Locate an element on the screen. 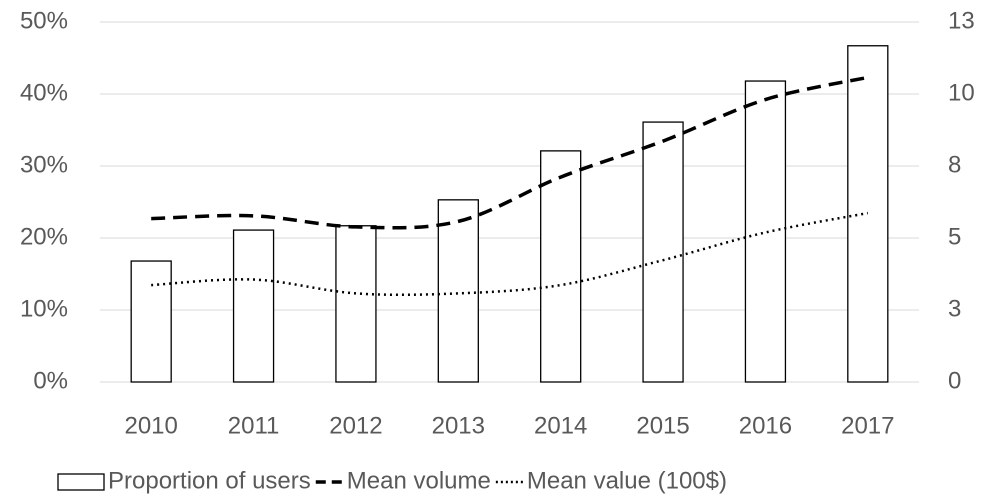  y-tick-label: 0% is located at coordinates (50, 380).